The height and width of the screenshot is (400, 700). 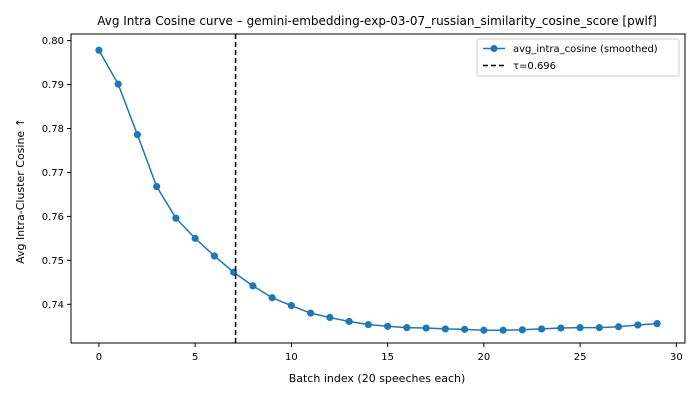 I want to click on y-tick-label: 0.78, so click(x=53, y=129).